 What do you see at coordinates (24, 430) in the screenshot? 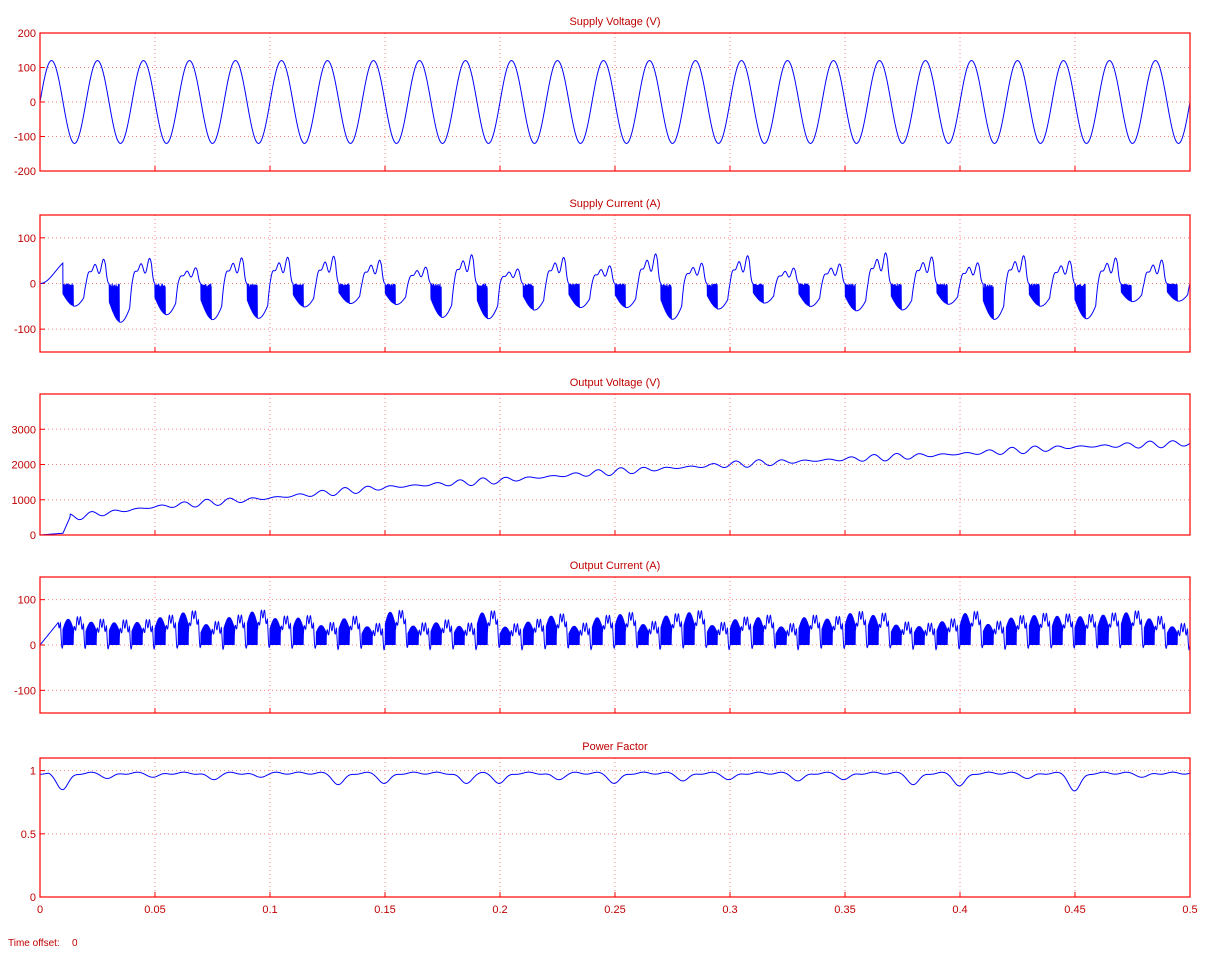
I see `y-tick-label: 3000` at bounding box center [24, 430].